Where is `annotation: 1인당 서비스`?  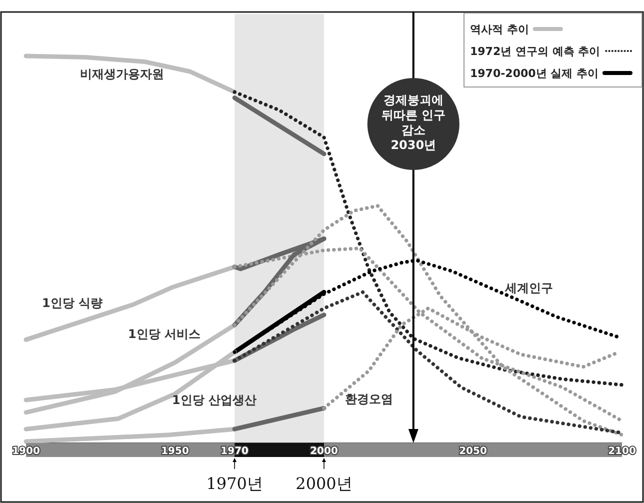 annotation: 1인당 서비스 is located at coordinates (164, 334).